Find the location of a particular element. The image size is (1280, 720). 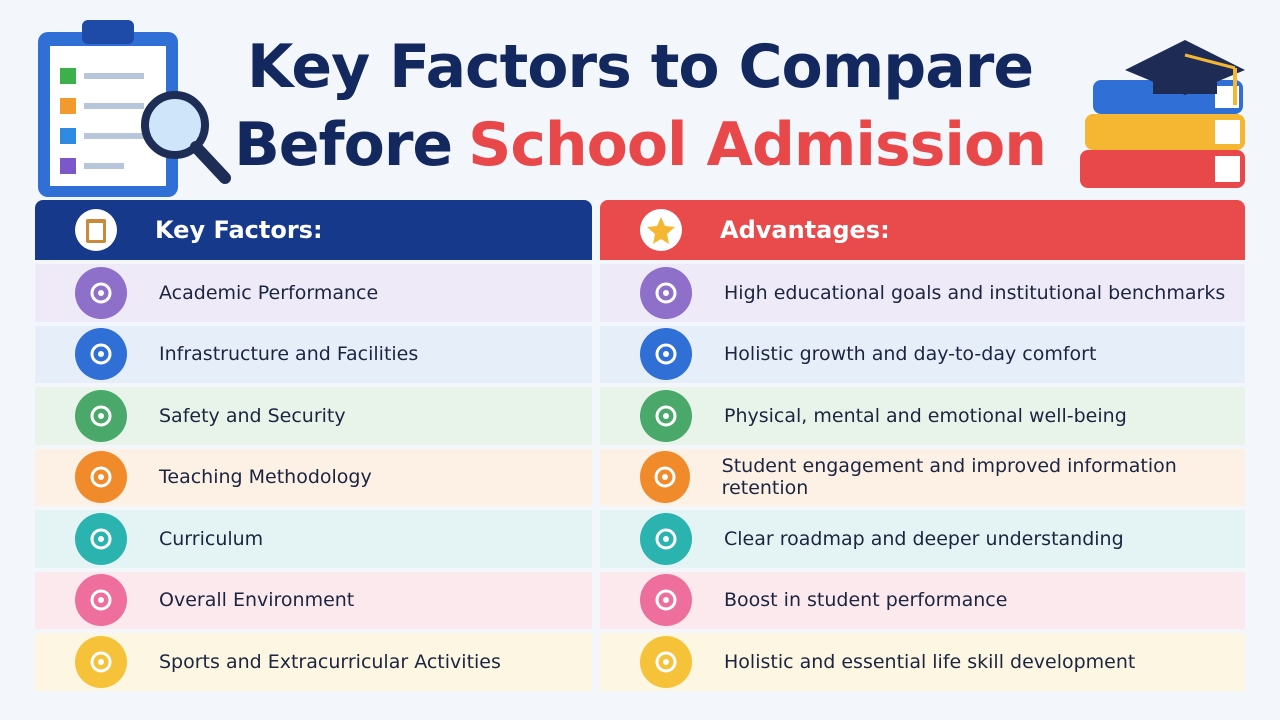

table-row: Academic Performance is located at coordinates (313, 293).